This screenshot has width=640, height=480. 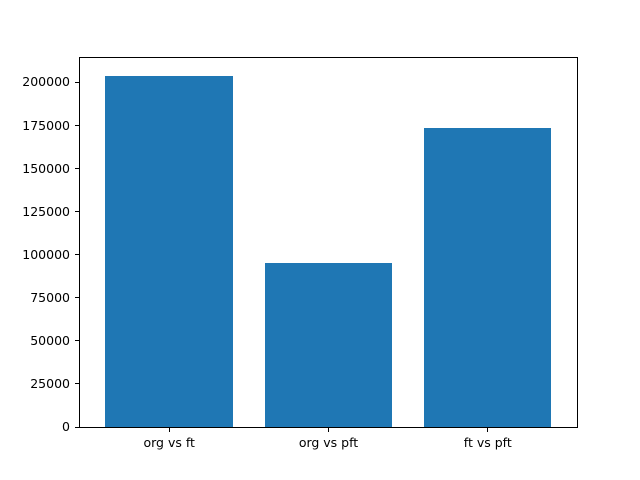 I want to click on y-tick-label: 200000, so click(x=46, y=82).